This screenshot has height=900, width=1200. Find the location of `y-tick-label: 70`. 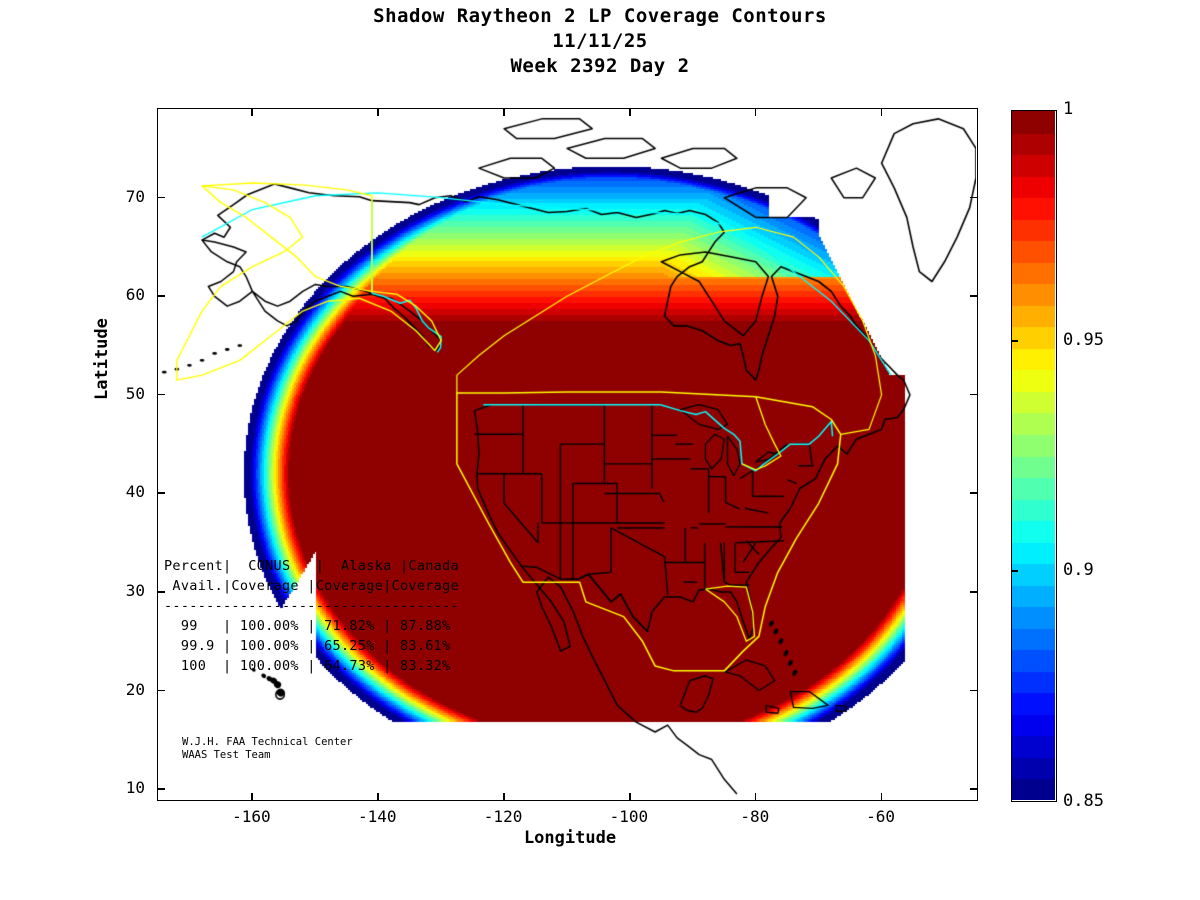

y-tick-label: 70 is located at coordinates (135, 196).